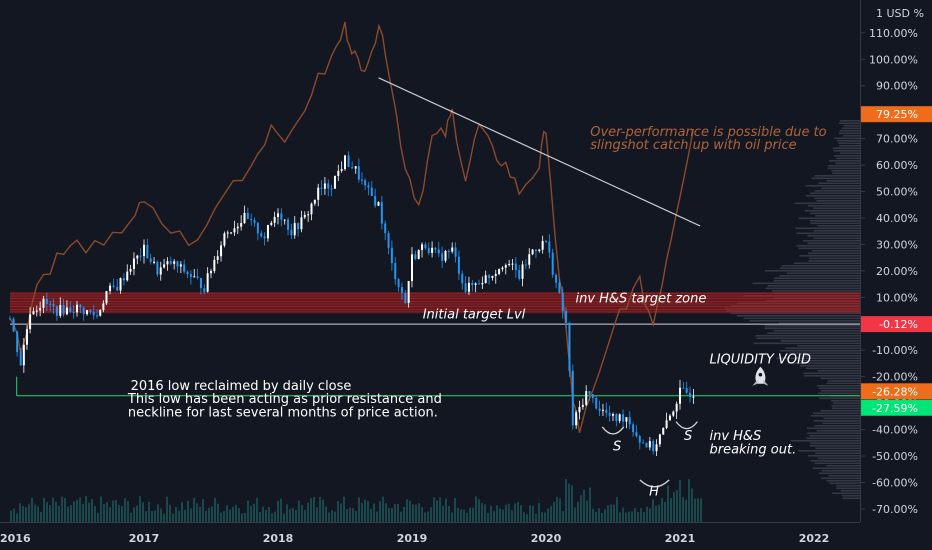  Describe the element at coordinates (356, 500) in the screenshot. I see `volume-bars` at that location.